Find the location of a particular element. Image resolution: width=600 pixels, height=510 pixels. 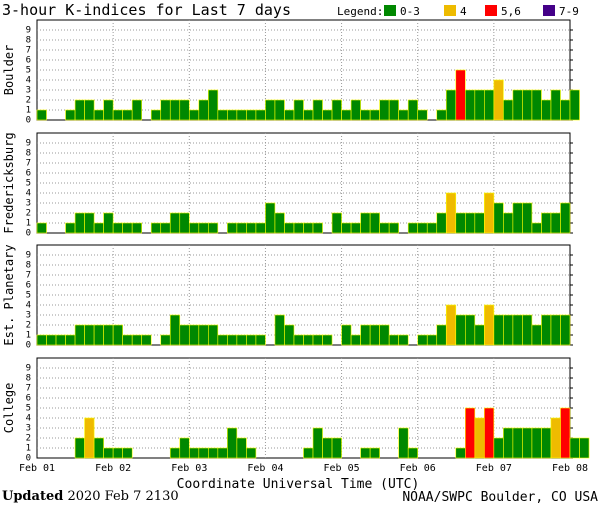

updated-timestamp: Updated 2020 Feb 7 2130 is located at coordinates (90, 496).